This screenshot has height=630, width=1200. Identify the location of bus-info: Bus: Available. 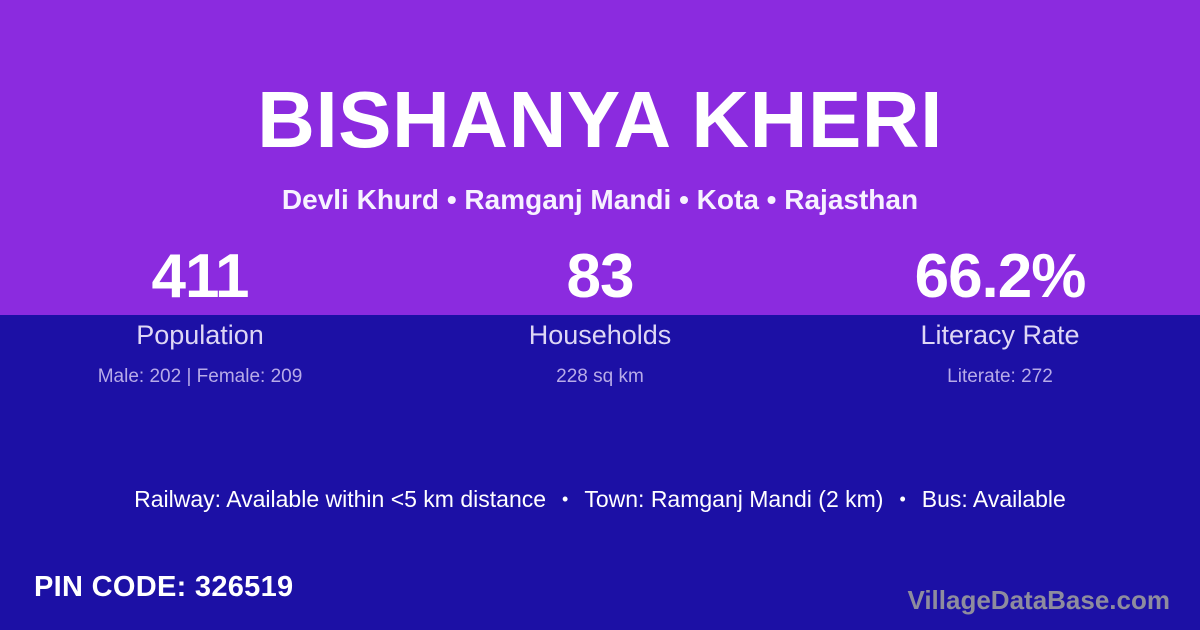
(993, 499).